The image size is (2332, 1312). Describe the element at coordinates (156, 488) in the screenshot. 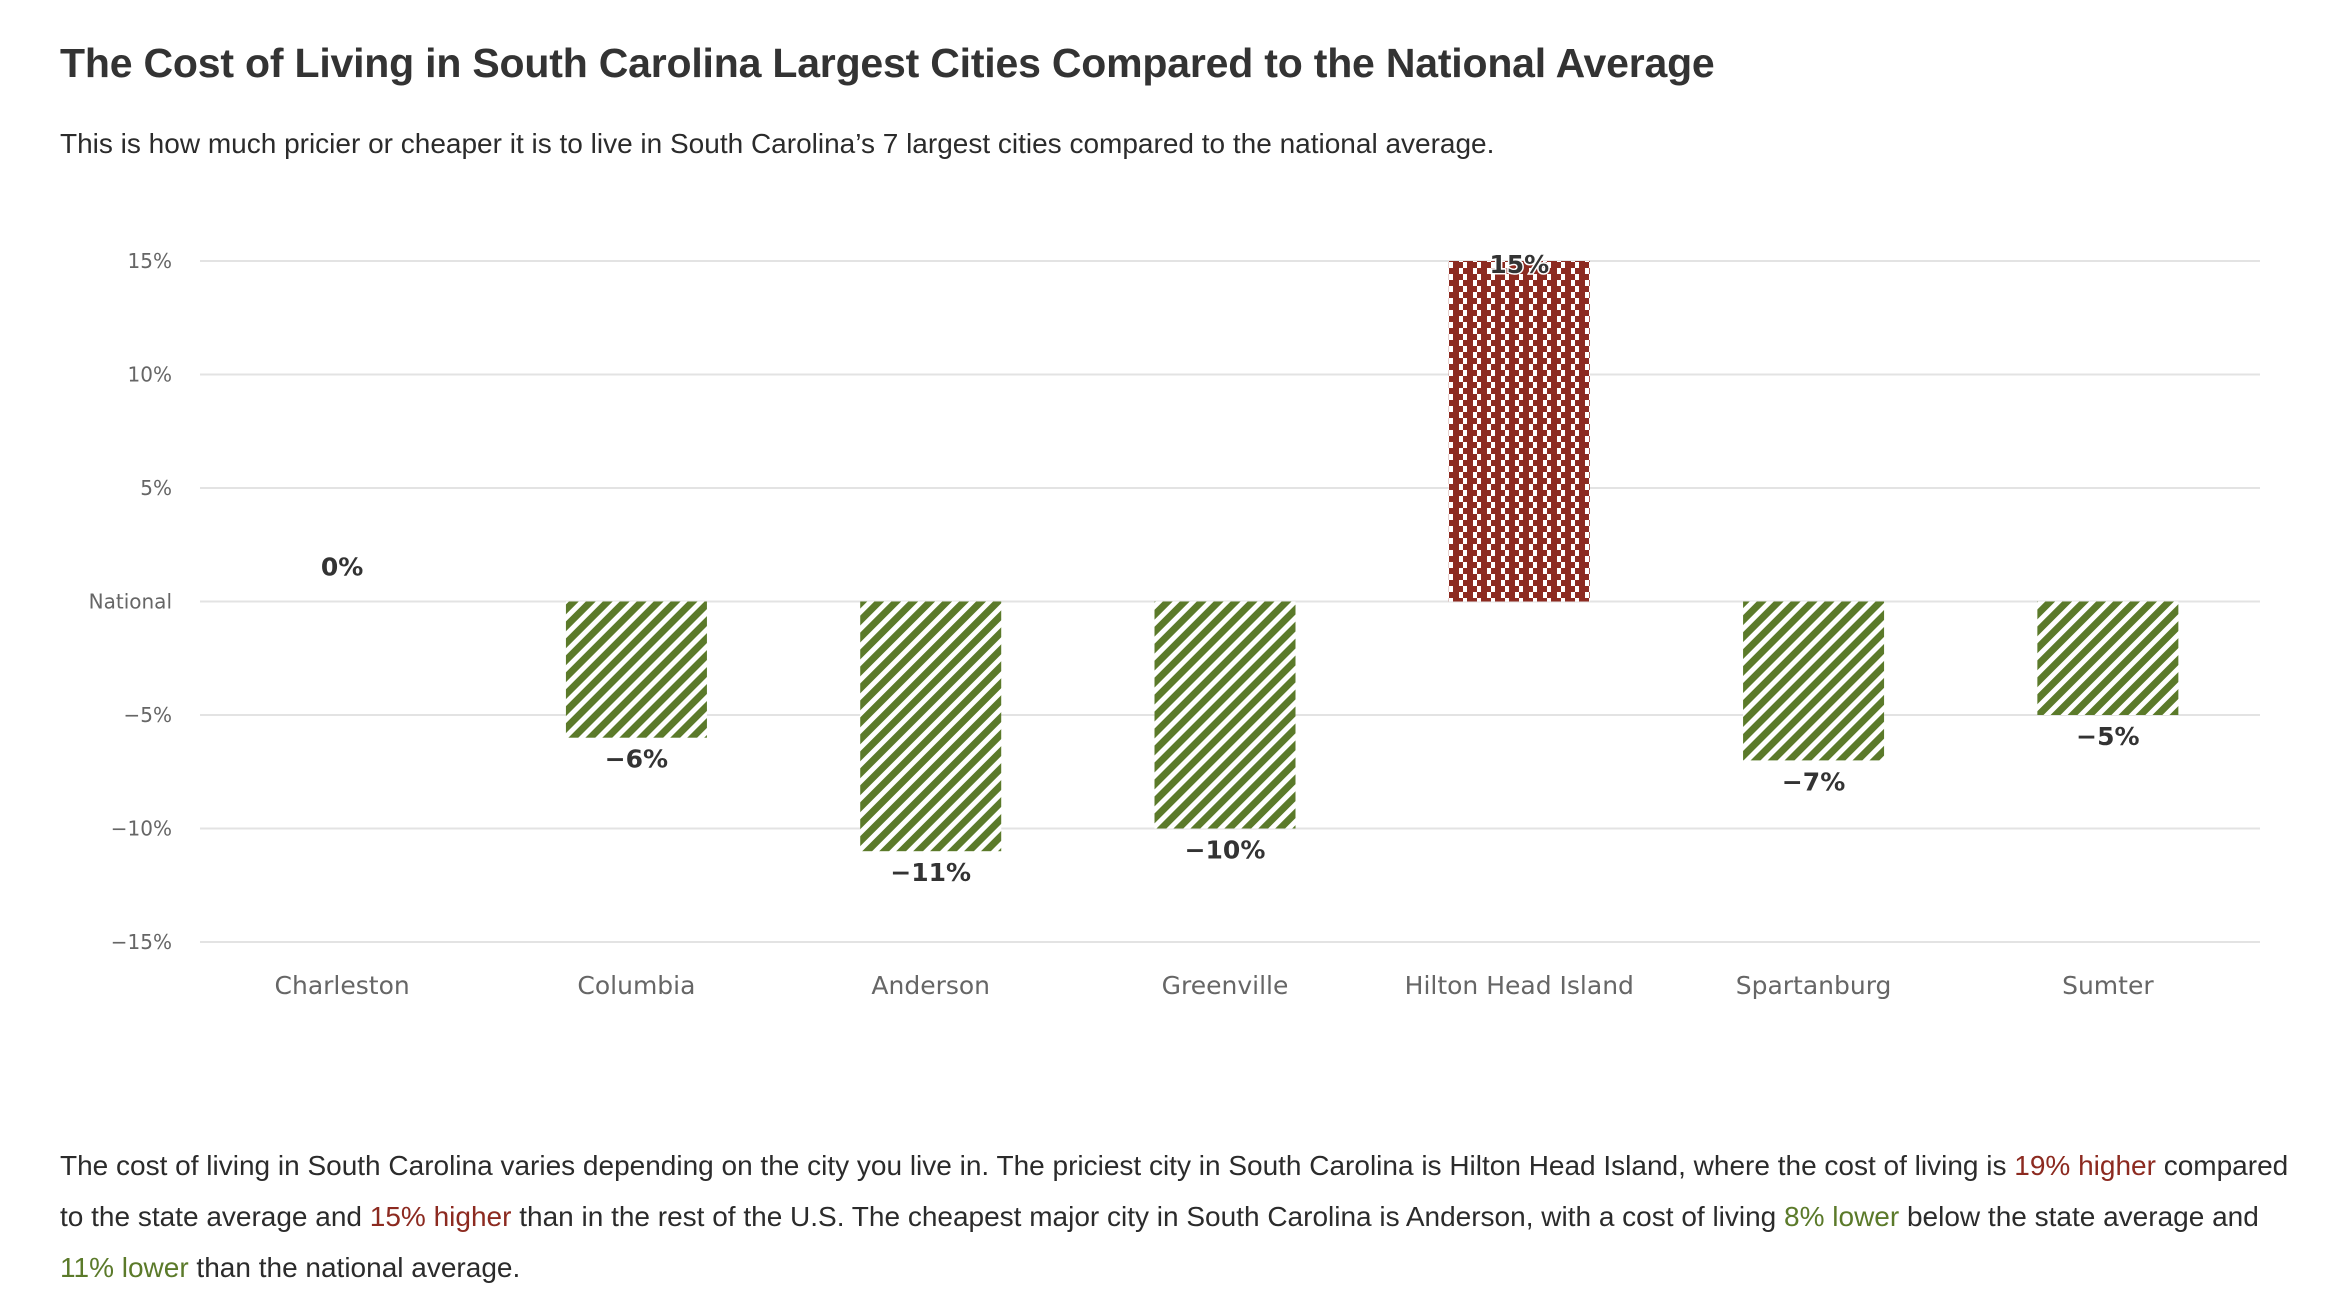

I see `y-tick-label: 5%` at that location.